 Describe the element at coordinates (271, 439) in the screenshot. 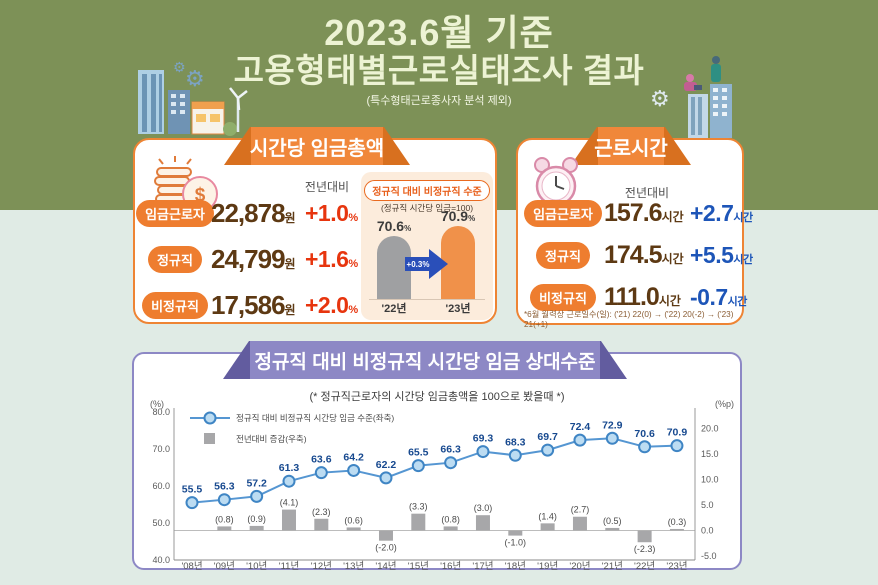

I see `svg-text: 전년대비 증감(우축)` at that location.